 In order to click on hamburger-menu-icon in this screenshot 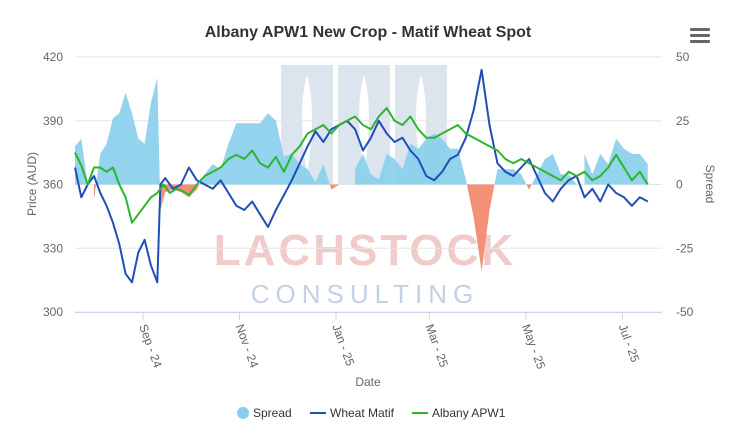, I will do `click(700, 36)`.